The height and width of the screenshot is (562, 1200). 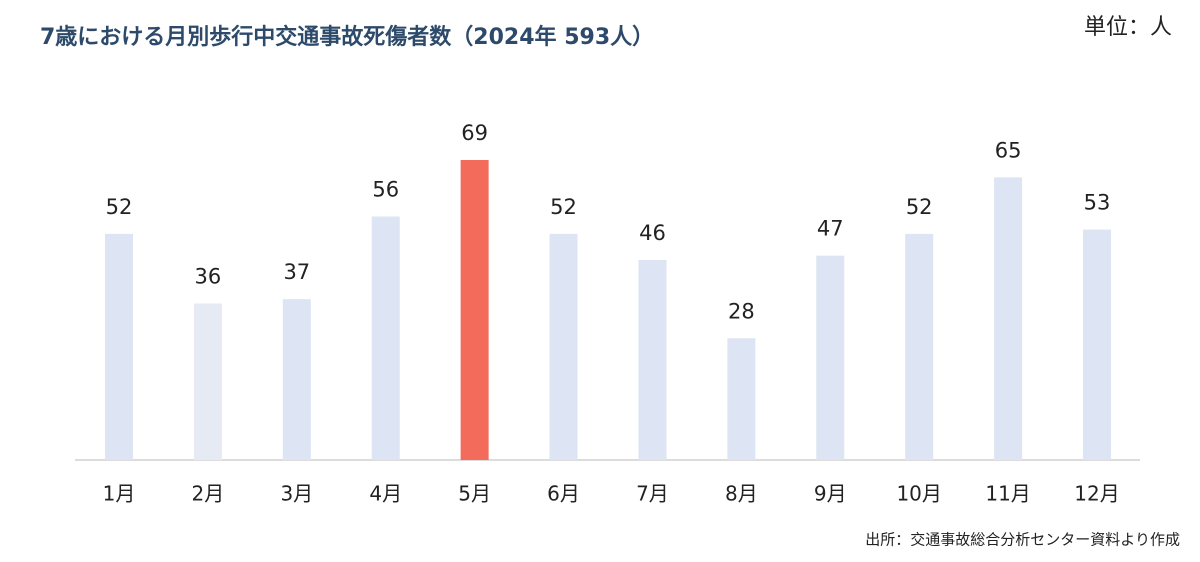 I want to click on data-label: 47, so click(x=830, y=229).